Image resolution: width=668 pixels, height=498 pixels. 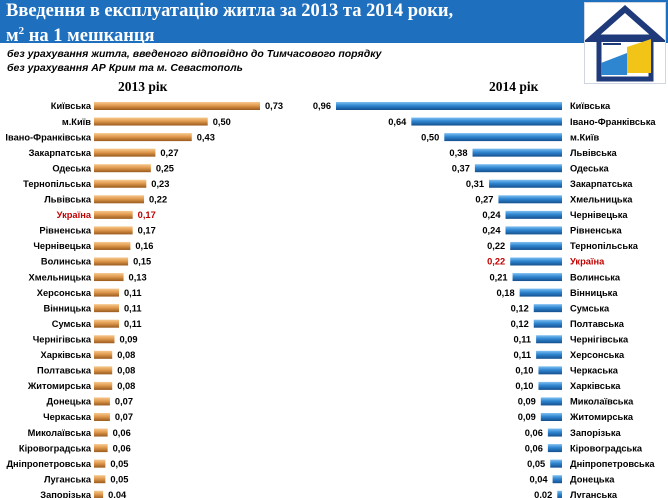 What do you see at coordinates (222, 122) in the screenshot?
I see `value-label-2013: 0,50` at bounding box center [222, 122].